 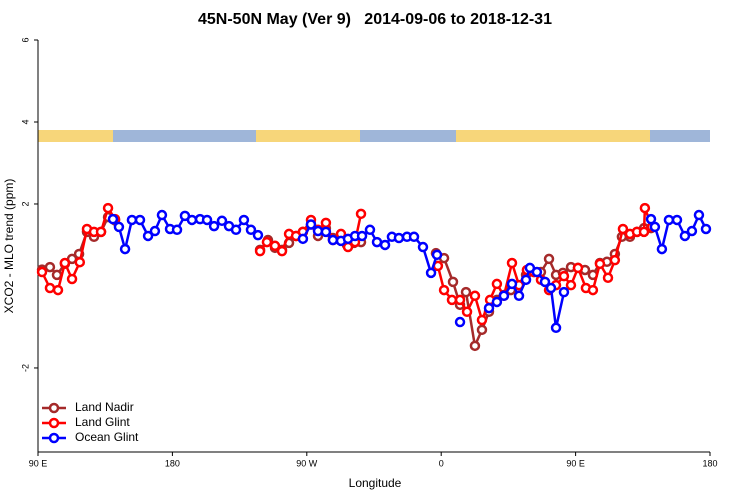 What do you see at coordinates (107, 437) in the screenshot?
I see `legend-label: Ocean Glint` at bounding box center [107, 437].